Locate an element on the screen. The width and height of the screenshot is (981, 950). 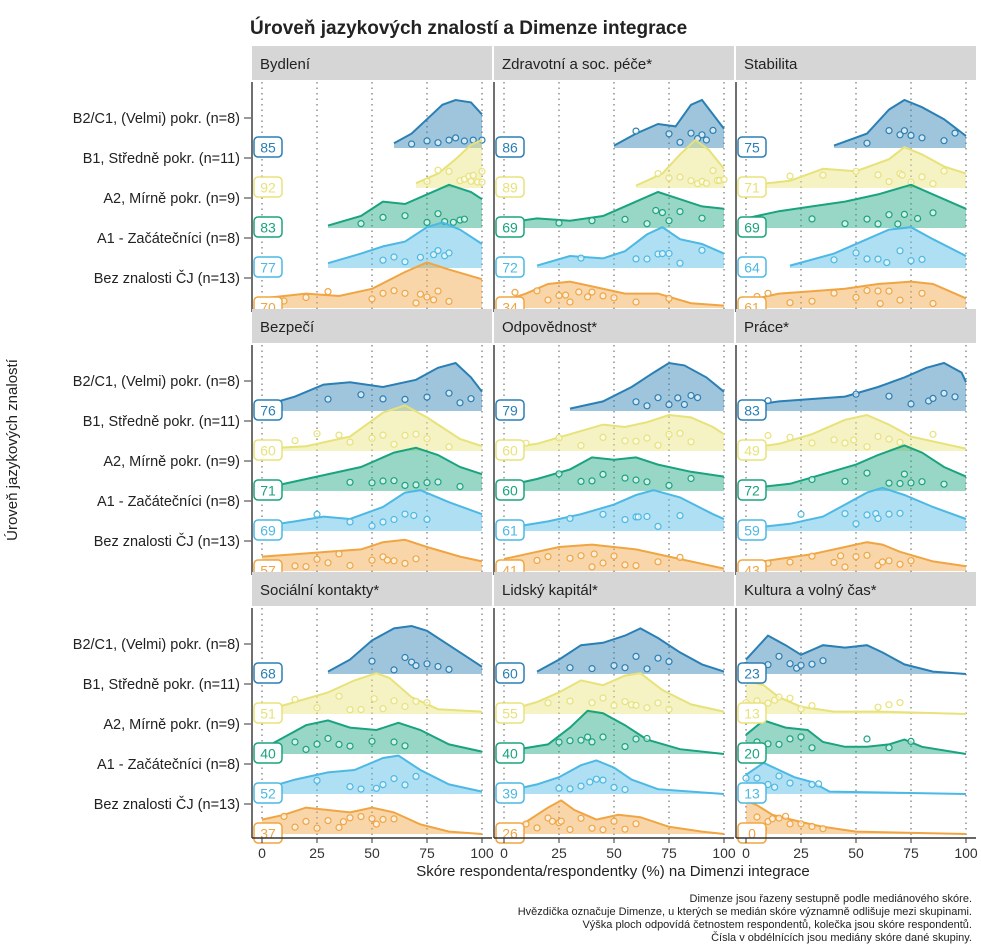
median-label: 60 is located at coordinates (510, 451).